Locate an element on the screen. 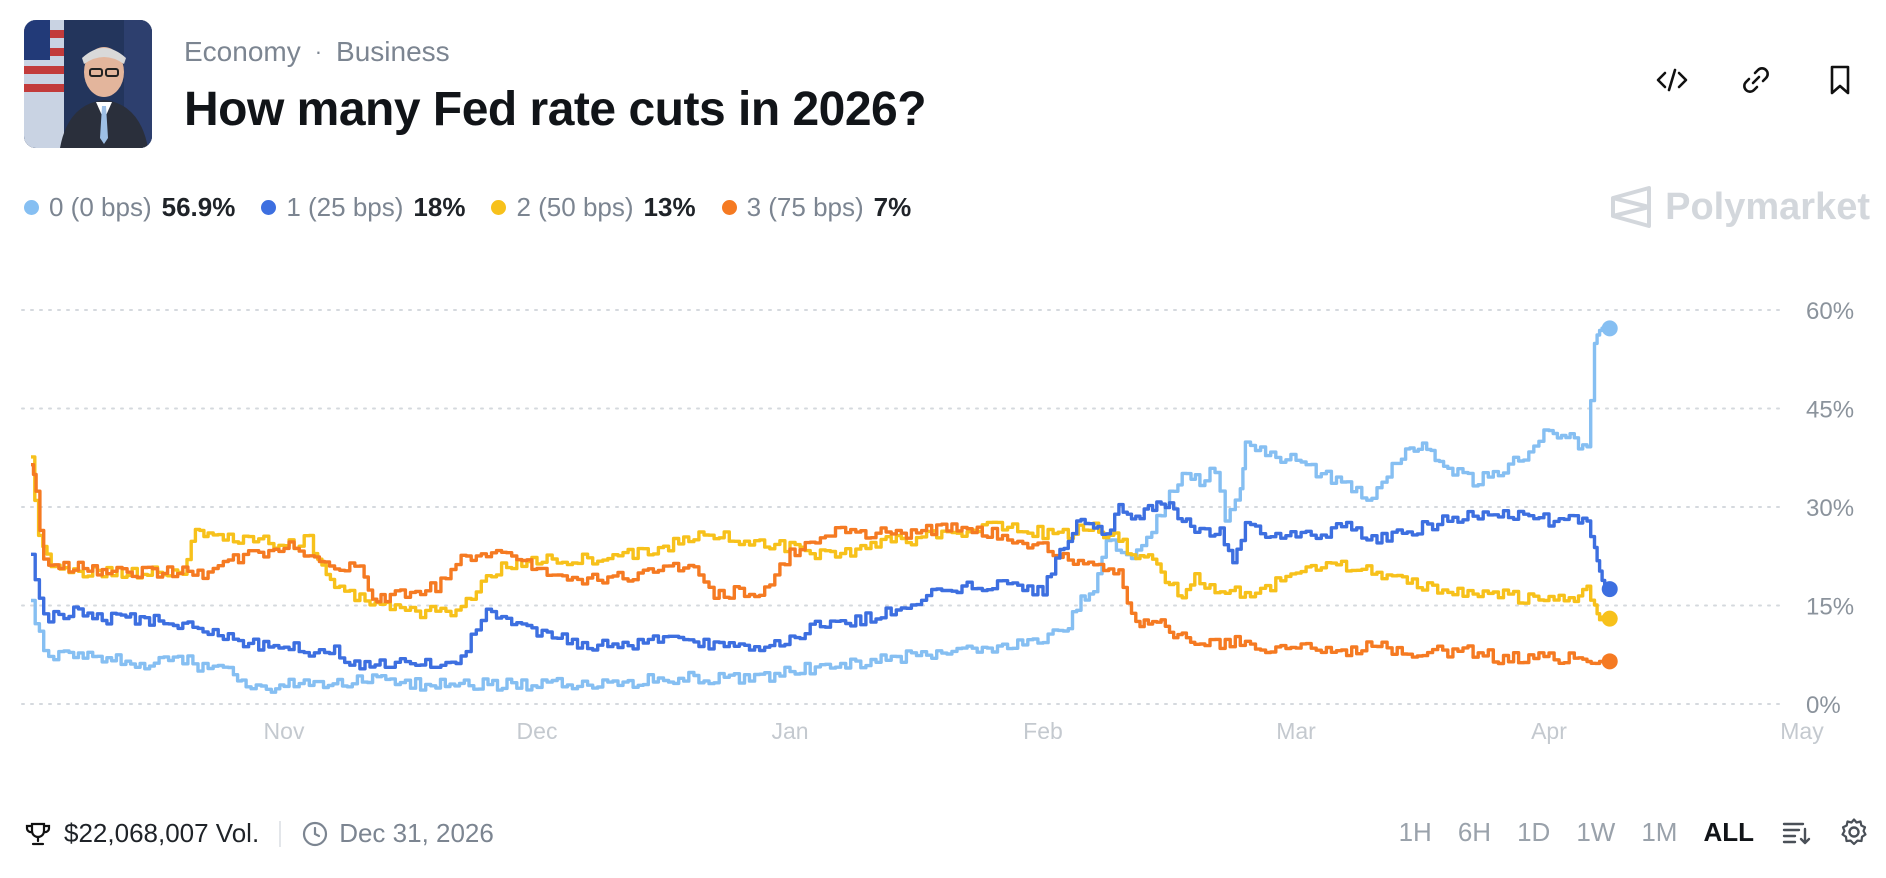 The width and height of the screenshot is (1886, 878). bookmark-button is located at coordinates (1840, 80).